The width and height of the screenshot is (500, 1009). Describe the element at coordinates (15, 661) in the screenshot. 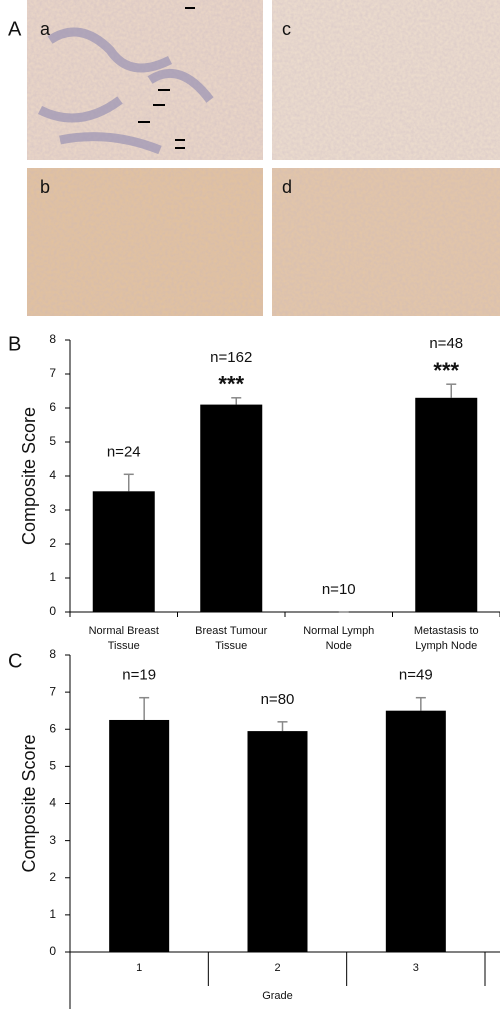

I see `panel-label: C` at that location.